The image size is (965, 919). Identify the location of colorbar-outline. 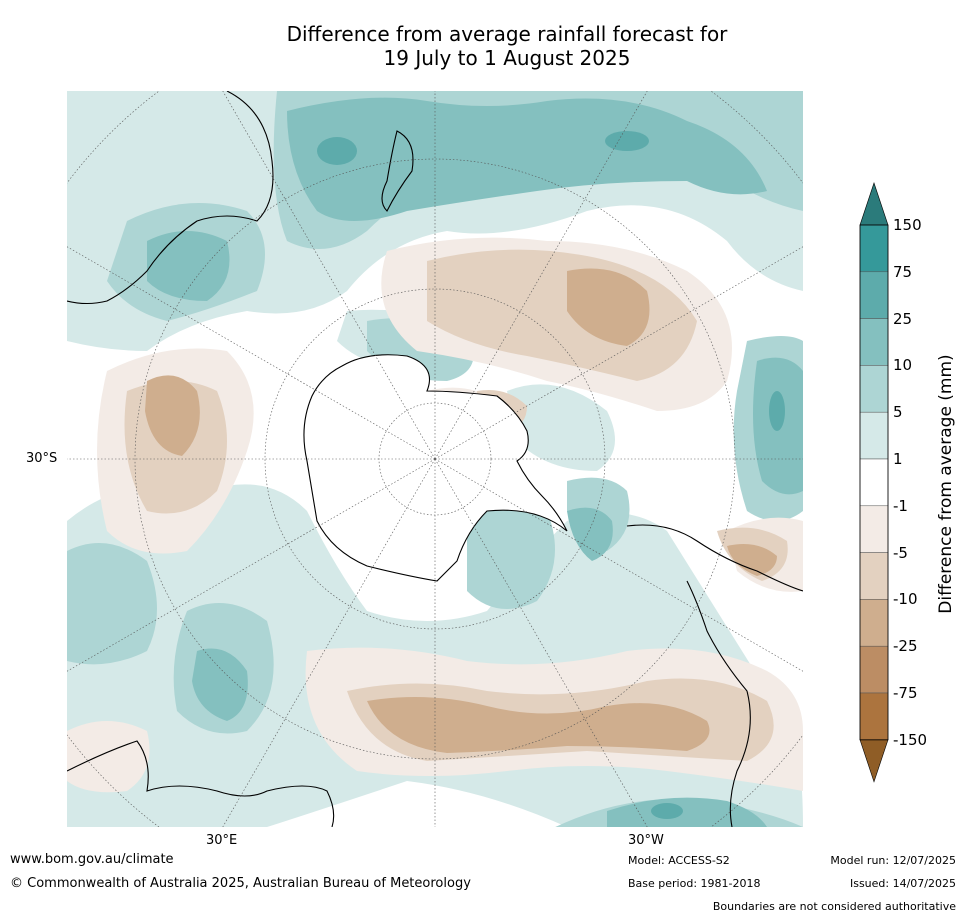
(874, 482).